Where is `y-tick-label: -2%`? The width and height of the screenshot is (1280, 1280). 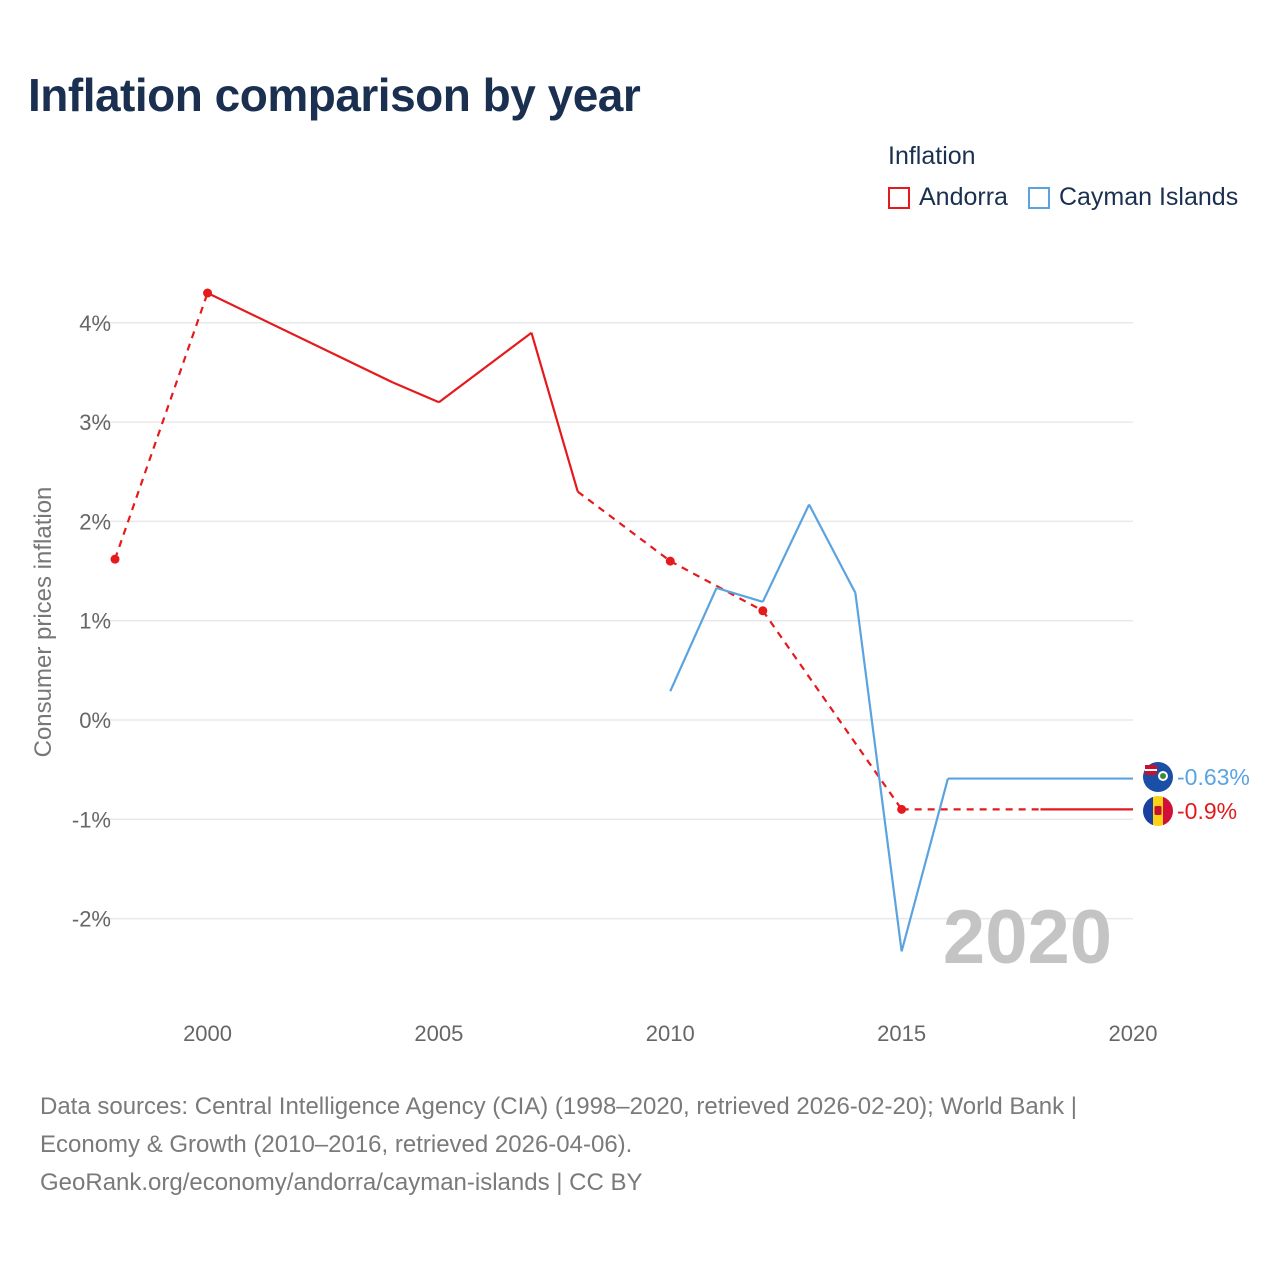
y-tick-label: -2% is located at coordinates (91, 919).